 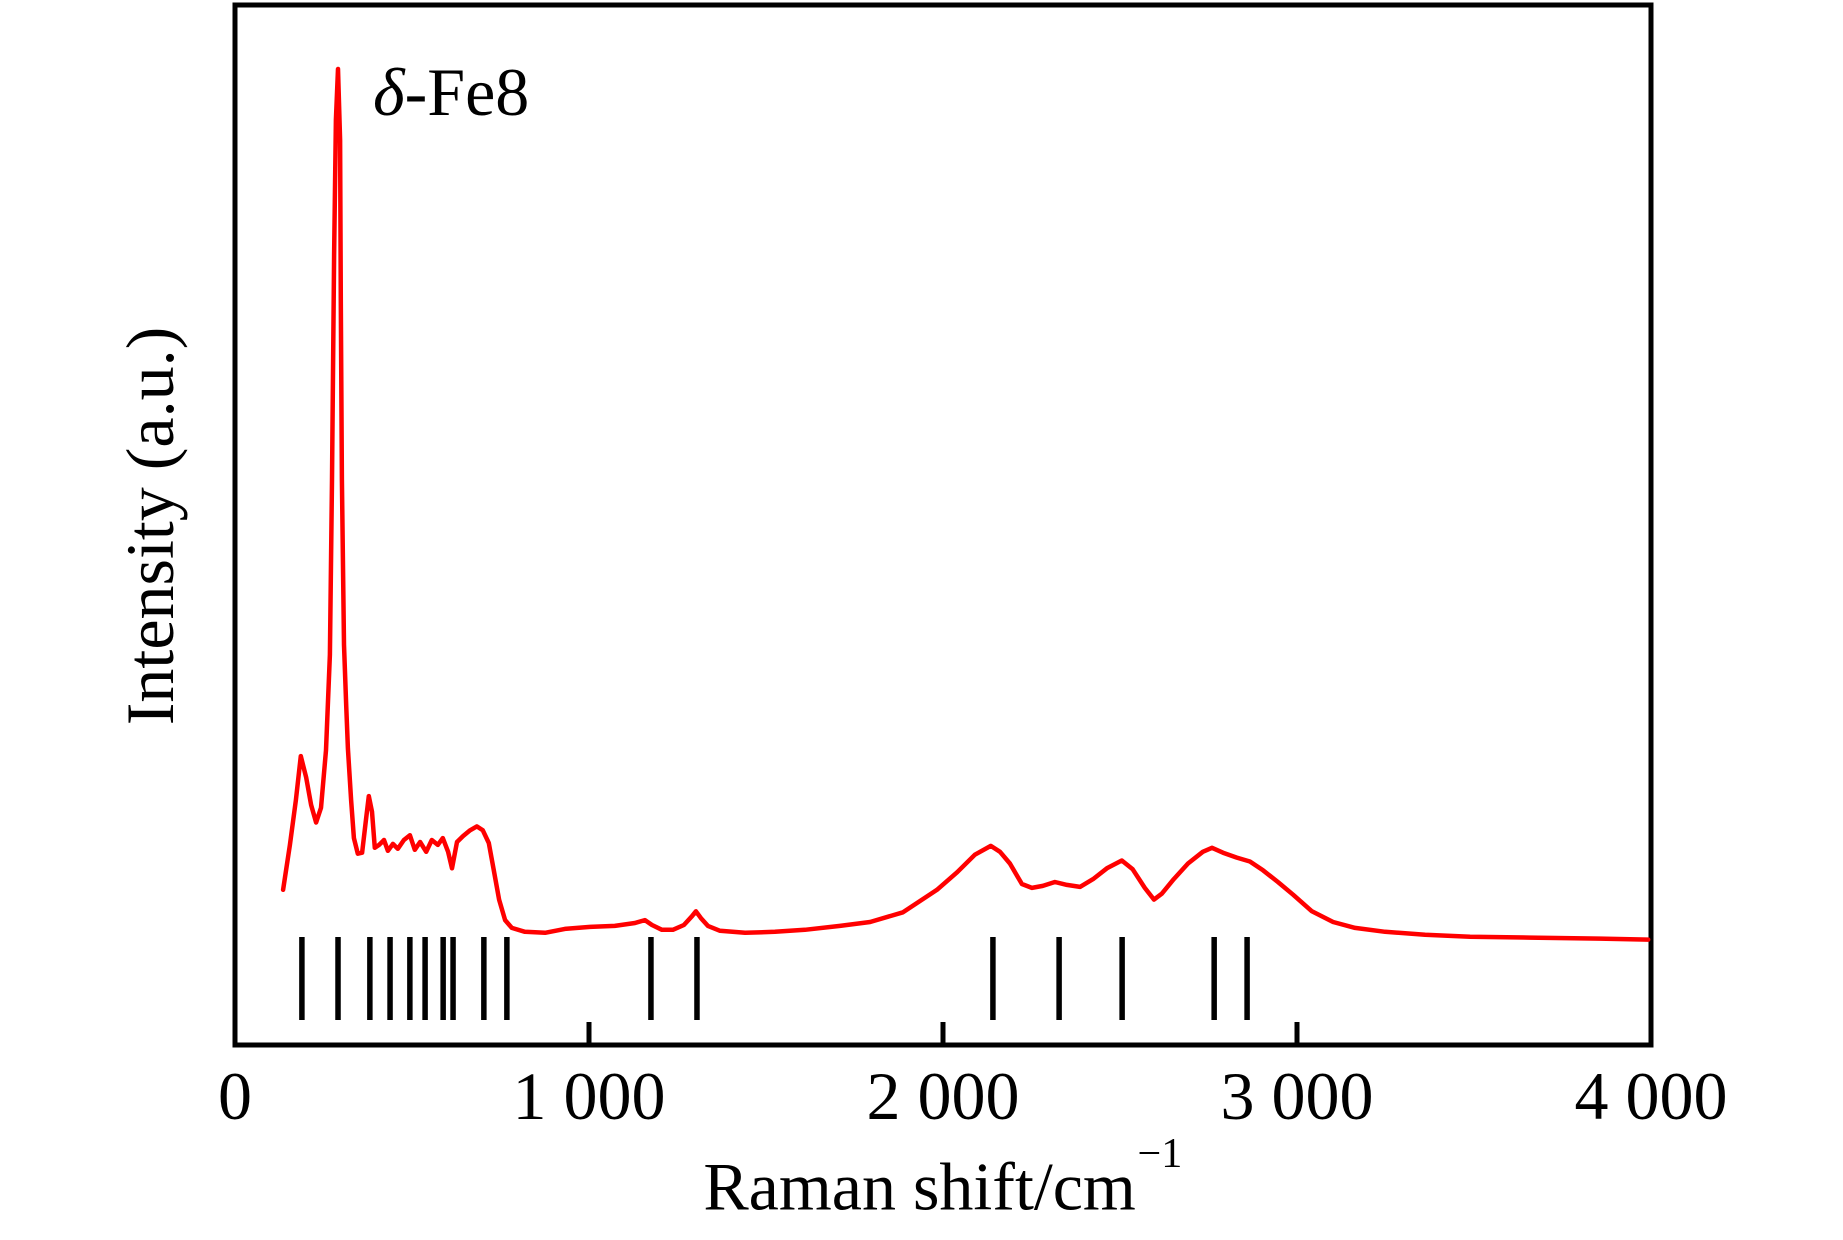 What do you see at coordinates (1297, 1096) in the screenshot?
I see `x-tick-label: 3 000` at bounding box center [1297, 1096].